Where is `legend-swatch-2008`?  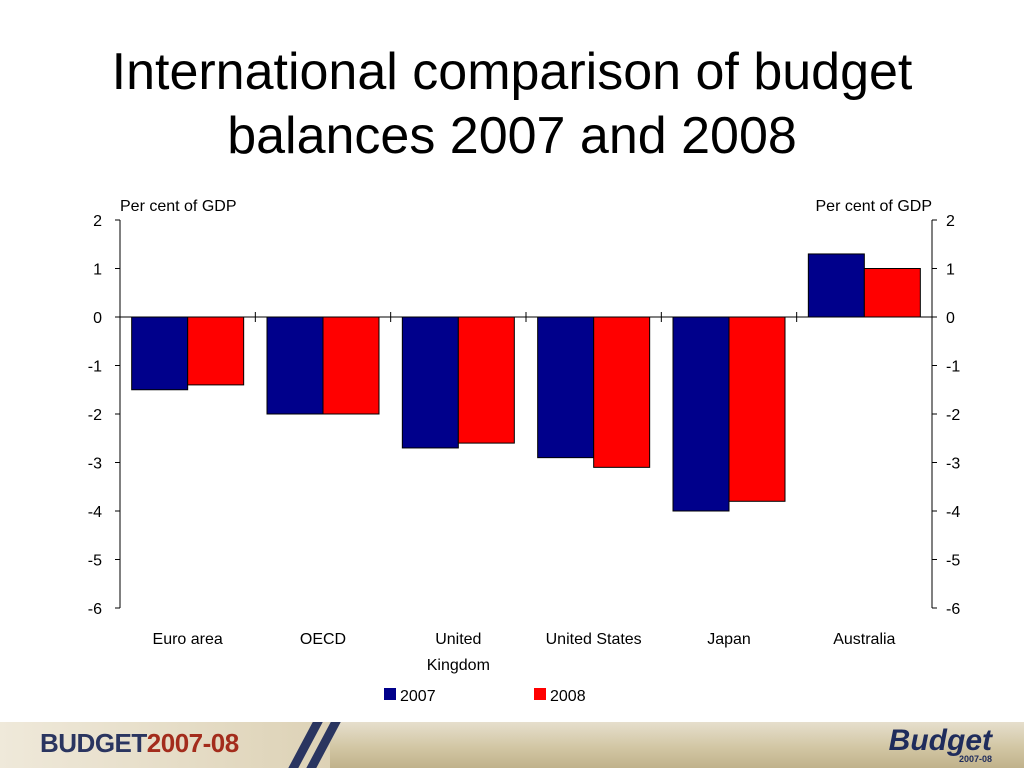
legend-swatch-2008 is located at coordinates (540, 694).